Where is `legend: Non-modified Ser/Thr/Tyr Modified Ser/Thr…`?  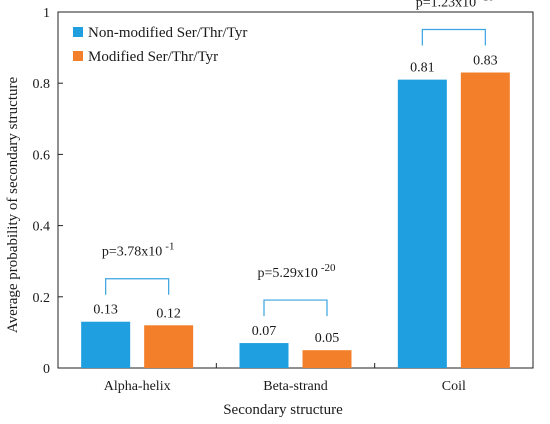
legend: Non-modified Ser/Thr/Tyr Modified Ser/Thr… is located at coordinates (160, 45).